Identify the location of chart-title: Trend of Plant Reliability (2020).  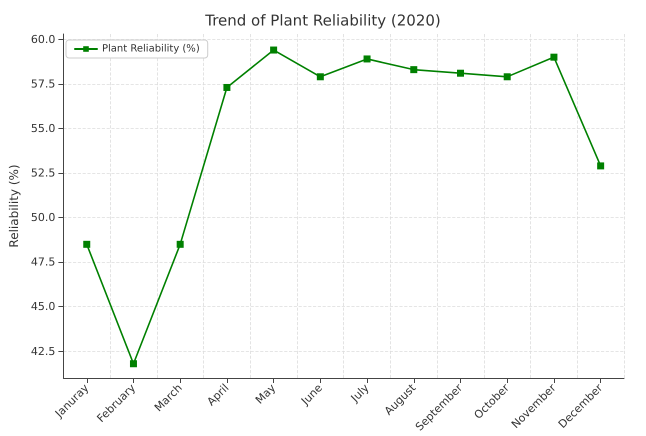
(322, 21).